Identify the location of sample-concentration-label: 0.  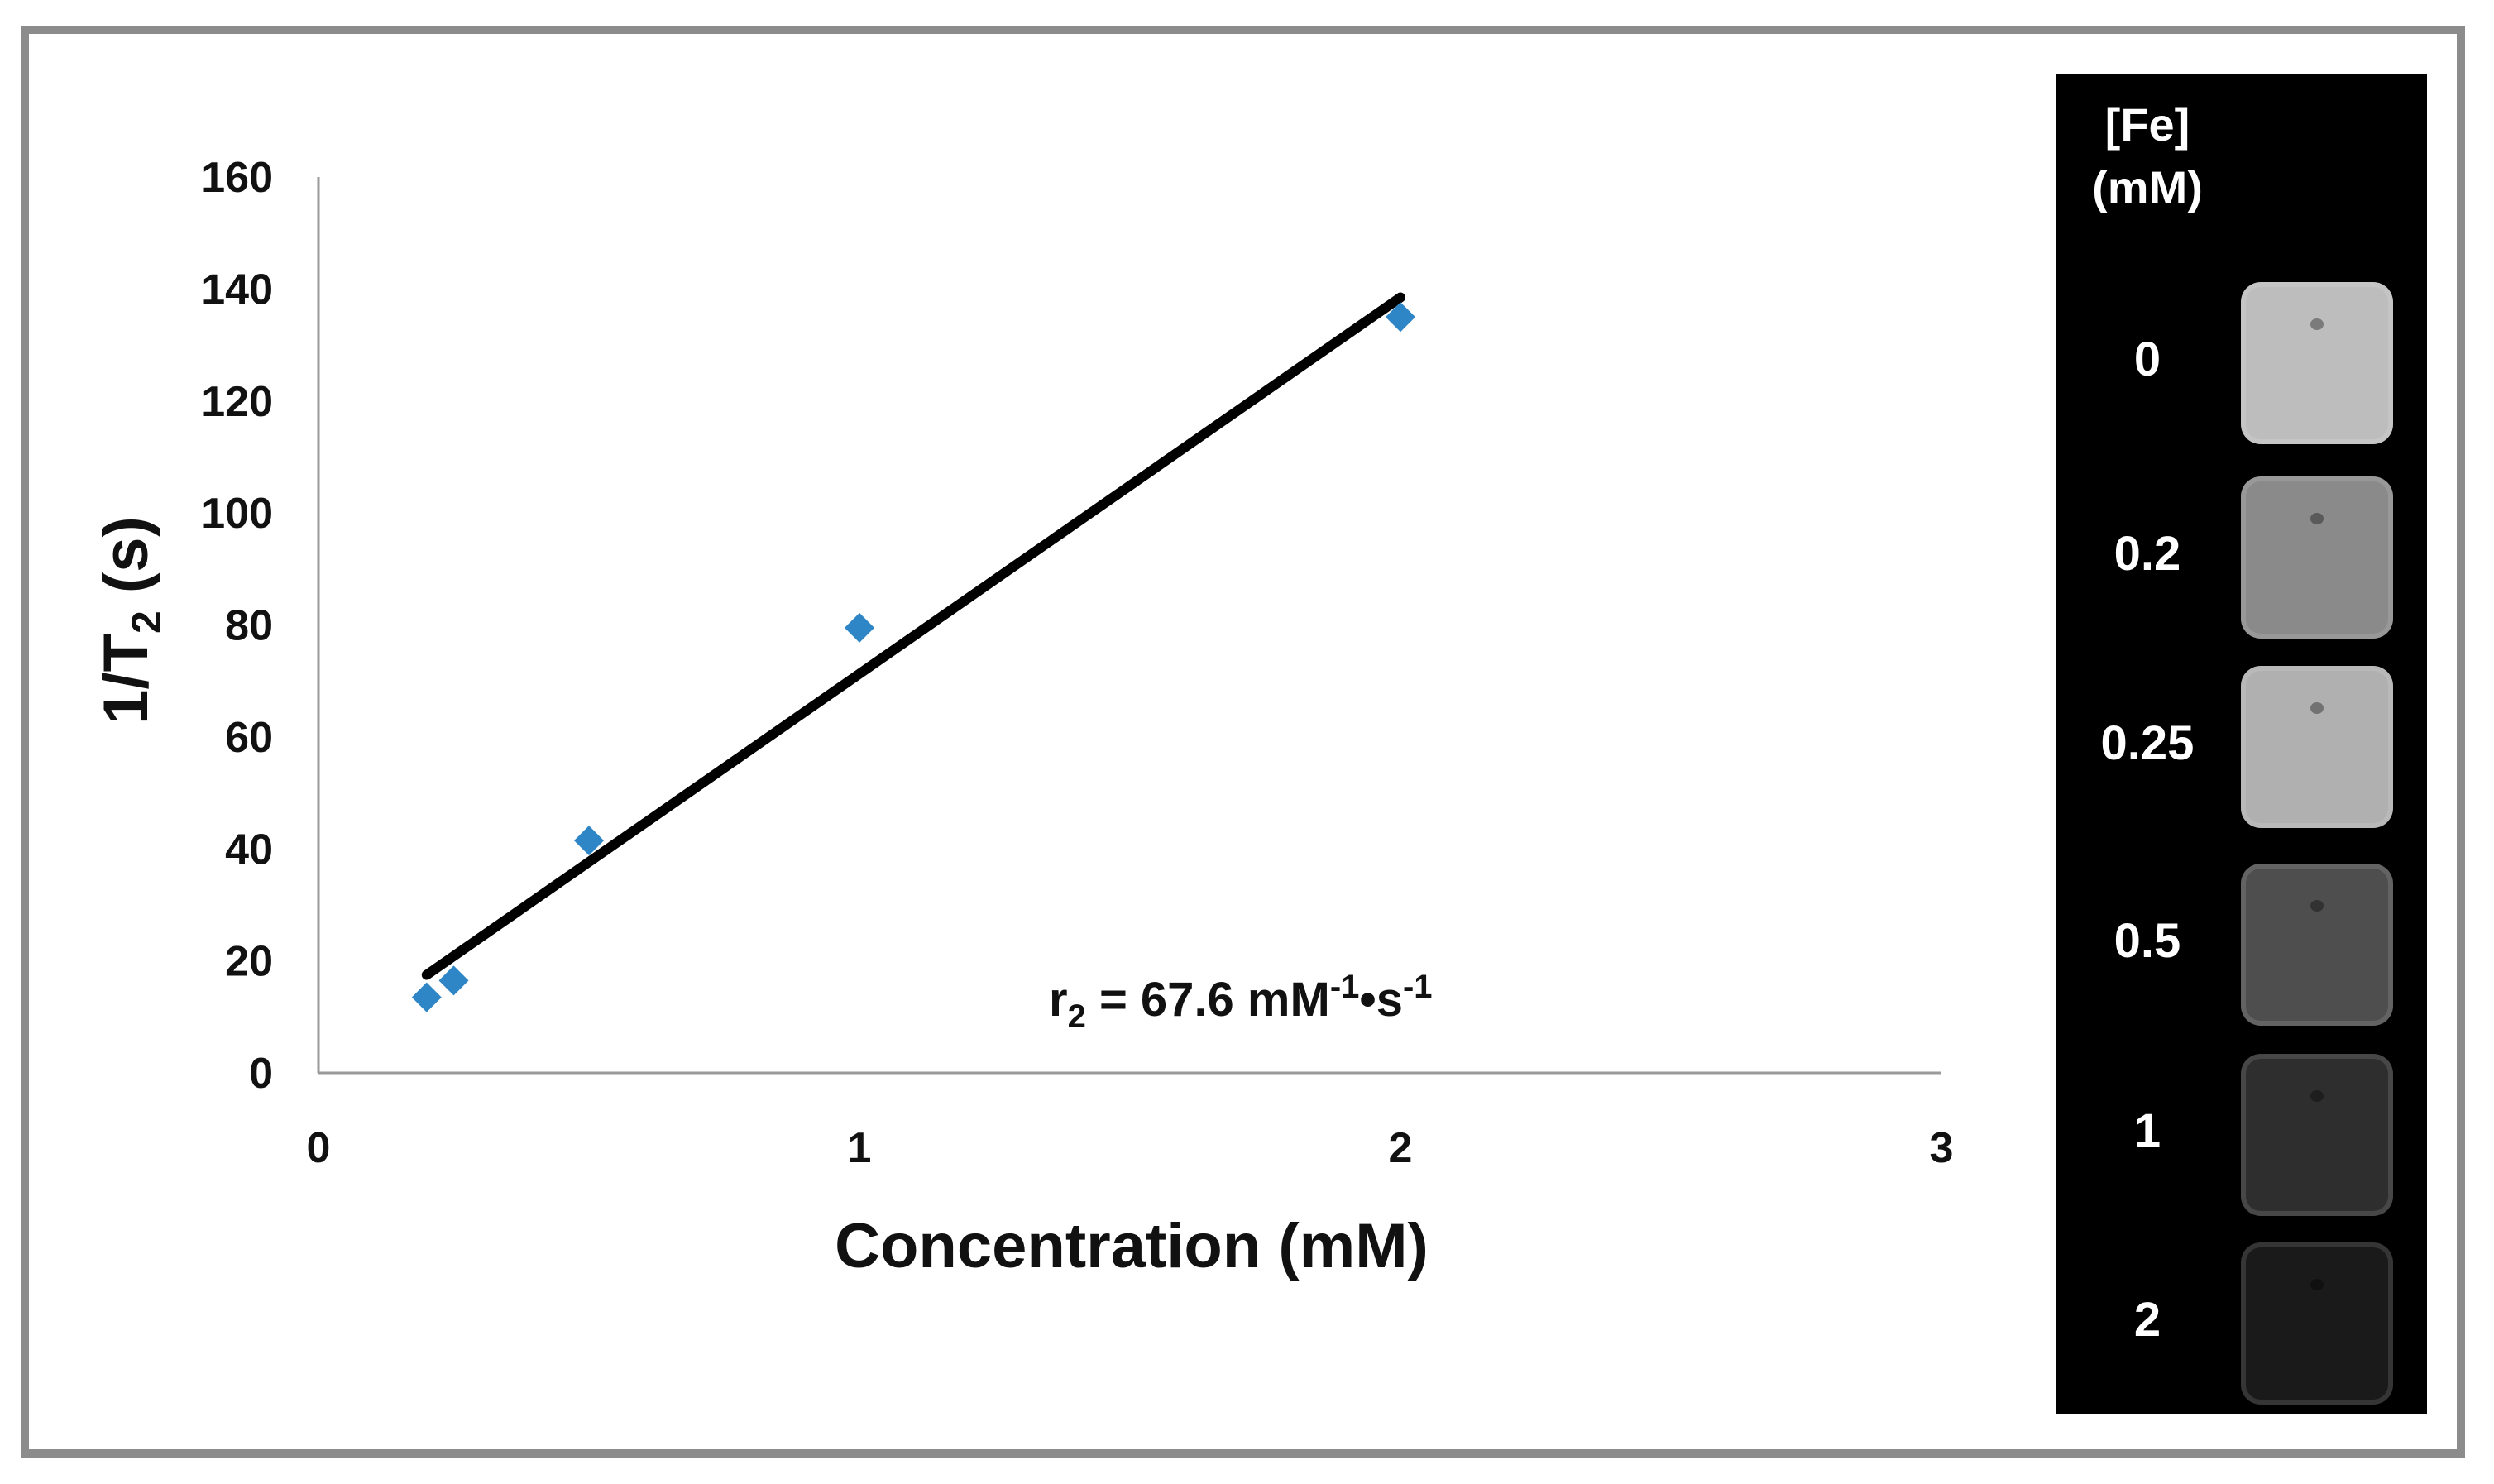
(2147, 359).